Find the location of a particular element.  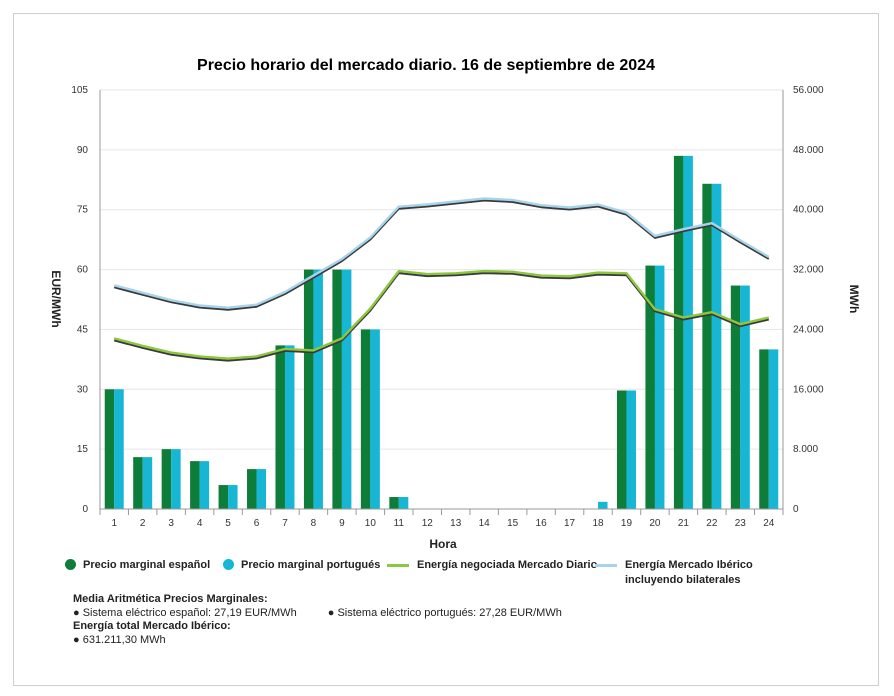

x-tick-label: 1 is located at coordinates (114, 523).